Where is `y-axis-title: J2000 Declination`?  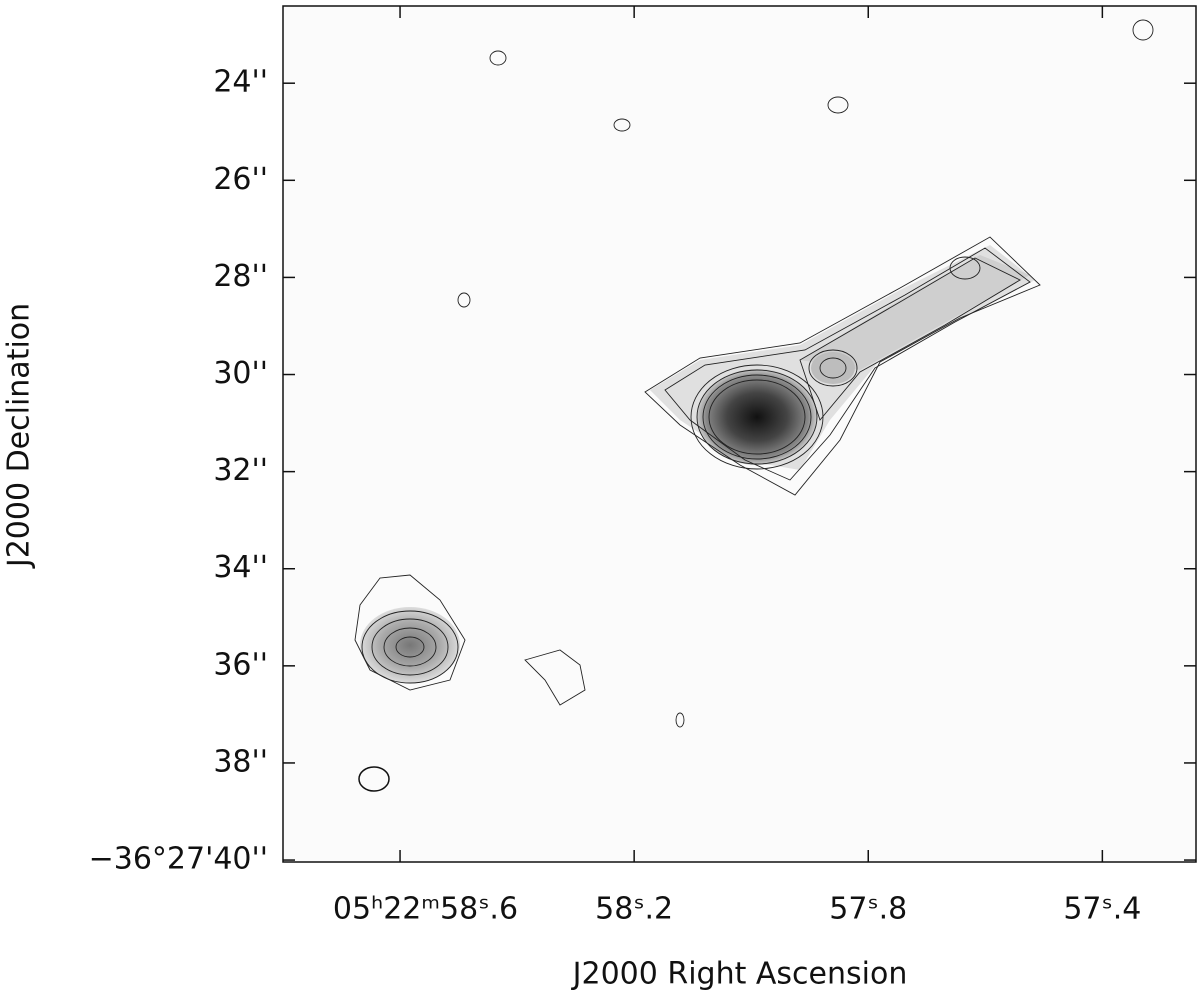 y-axis-title: J2000 Declination is located at coordinates (19, 436).